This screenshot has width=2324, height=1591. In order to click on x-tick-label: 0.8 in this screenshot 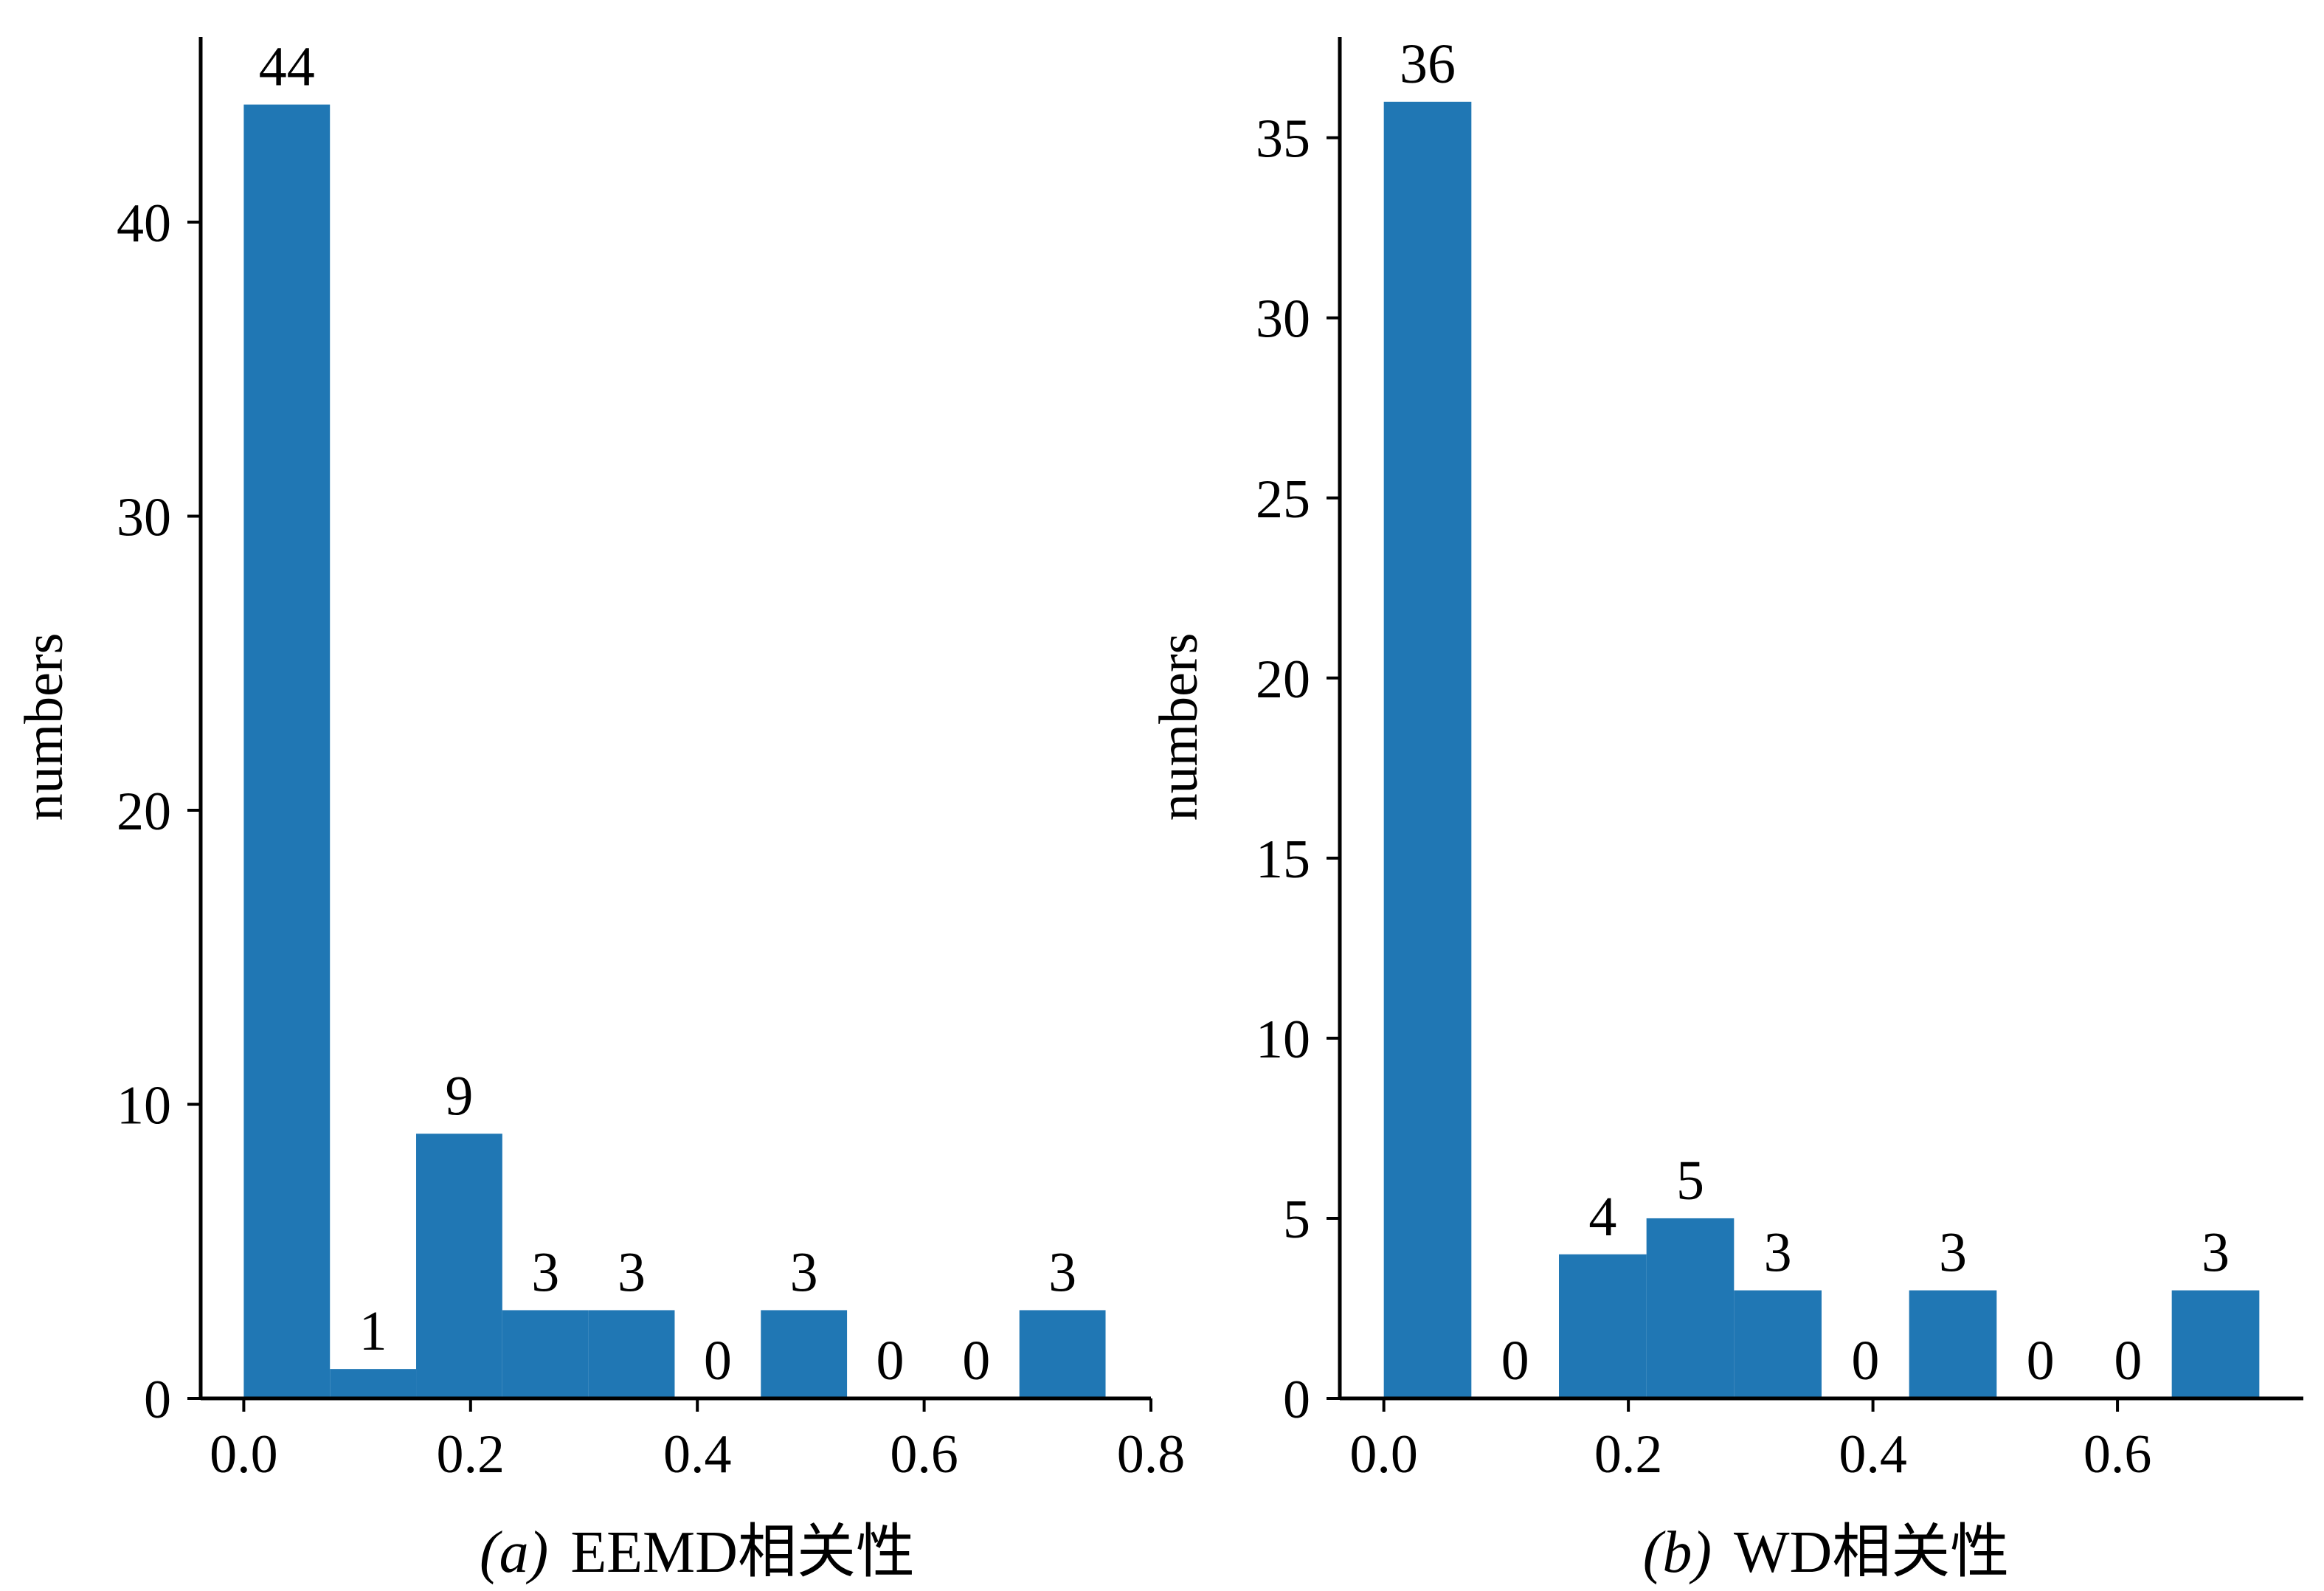, I will do `click(1151, 1454)`.